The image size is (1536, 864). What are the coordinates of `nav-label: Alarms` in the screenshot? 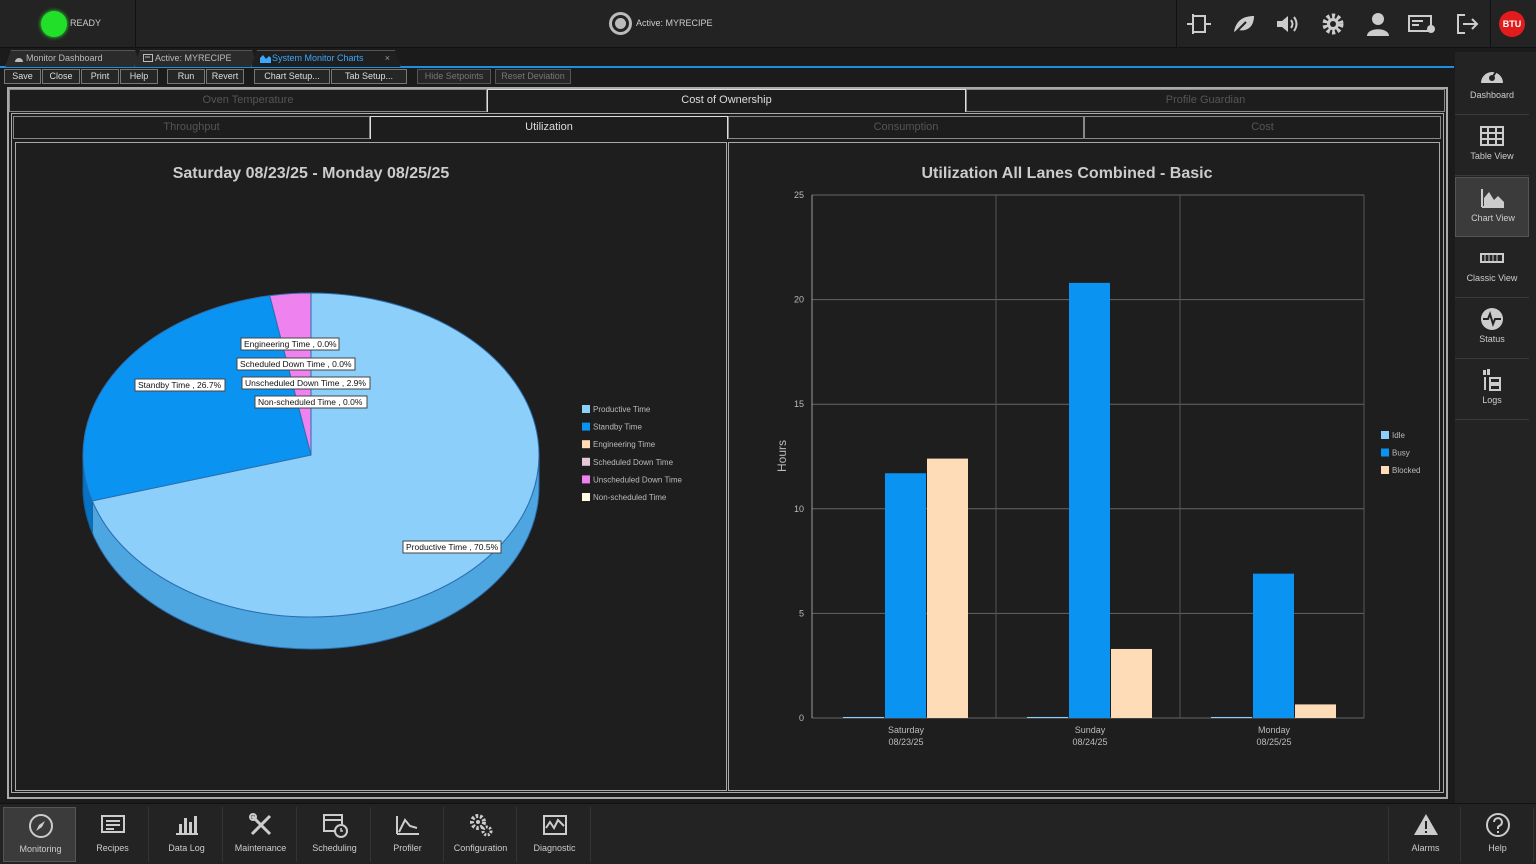 It's located at (1425, 848).